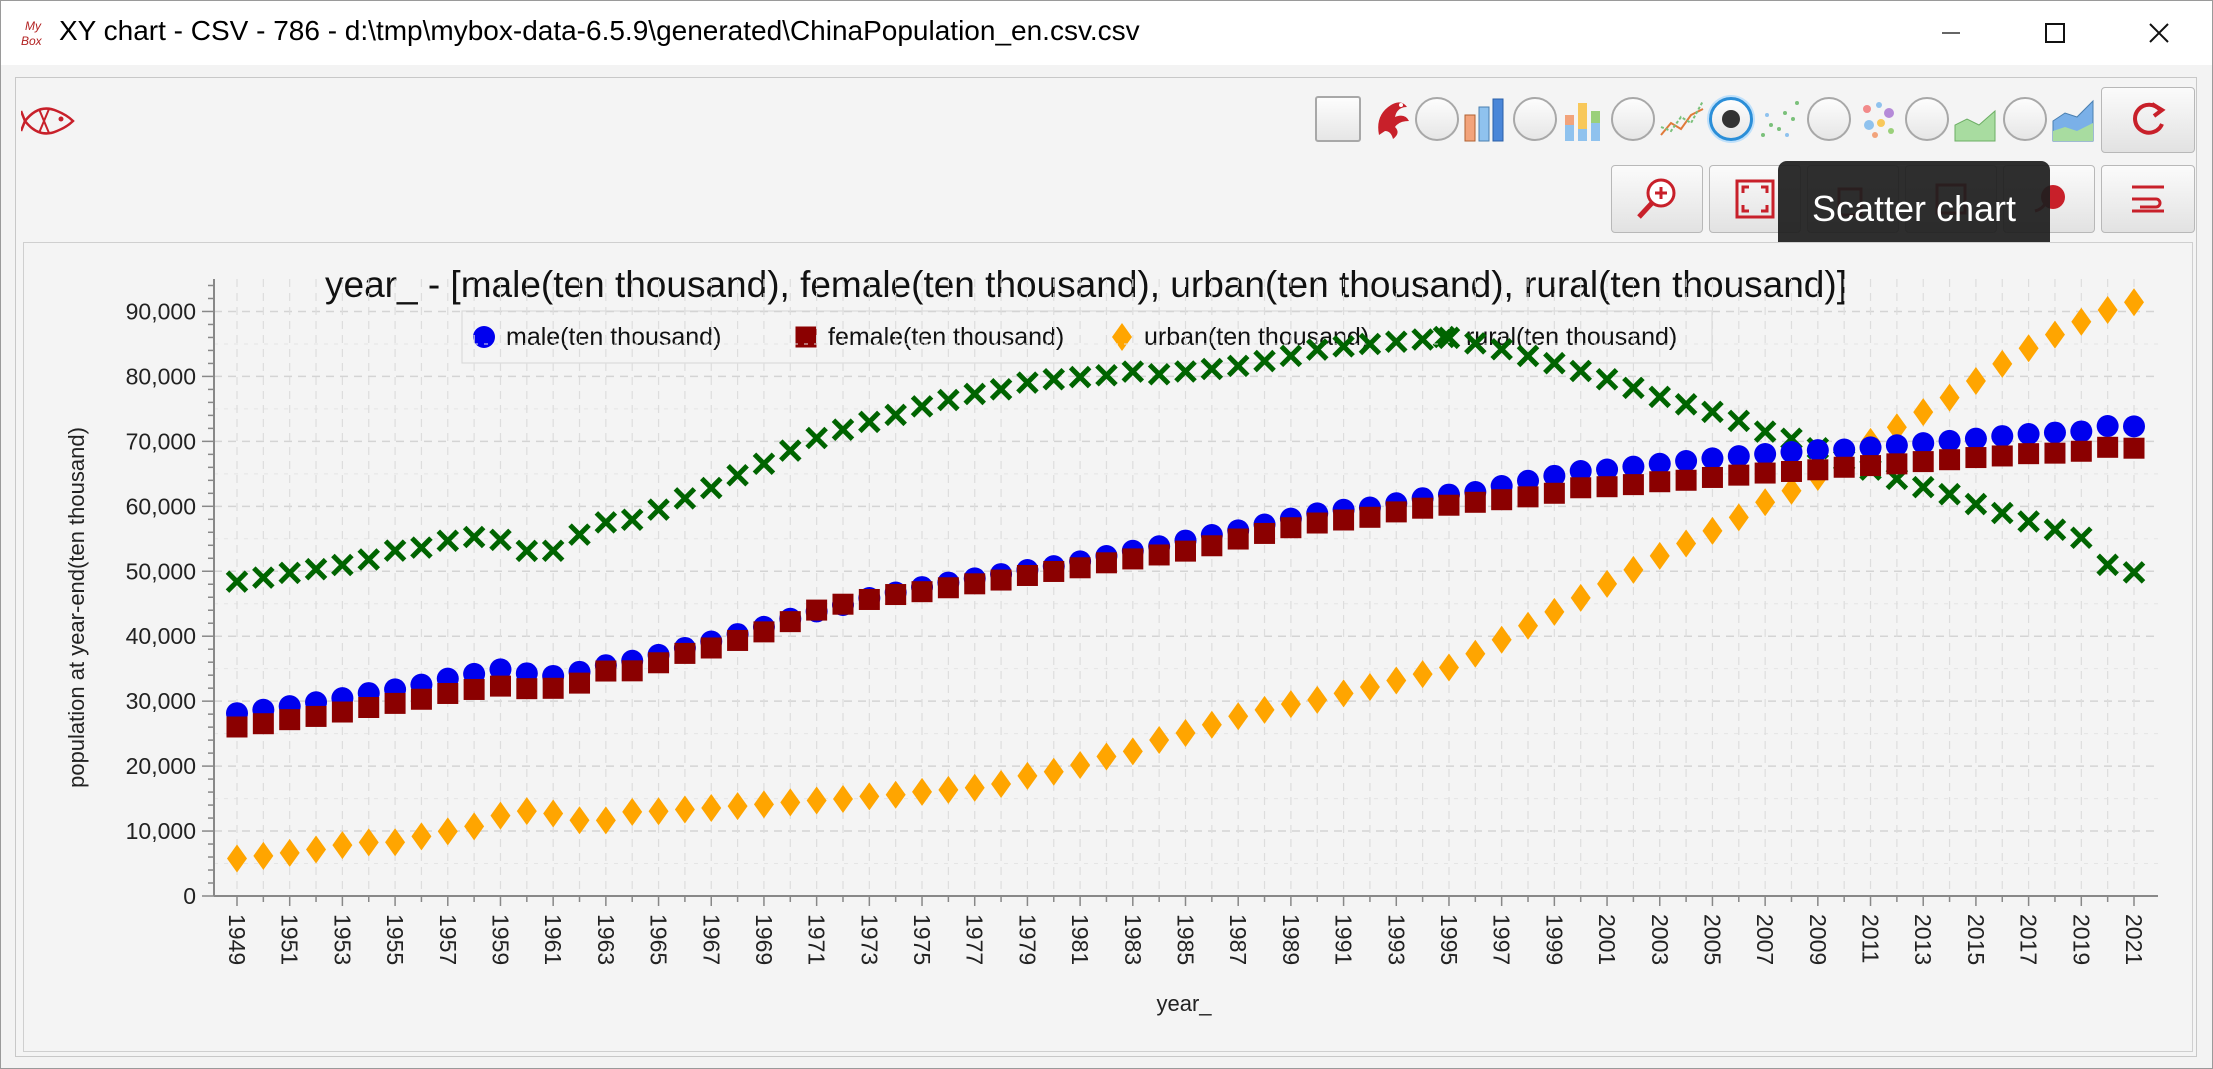 The image size is (2213, 1069). I want to click on x-tick-label: 1999, so click(1554, 939).